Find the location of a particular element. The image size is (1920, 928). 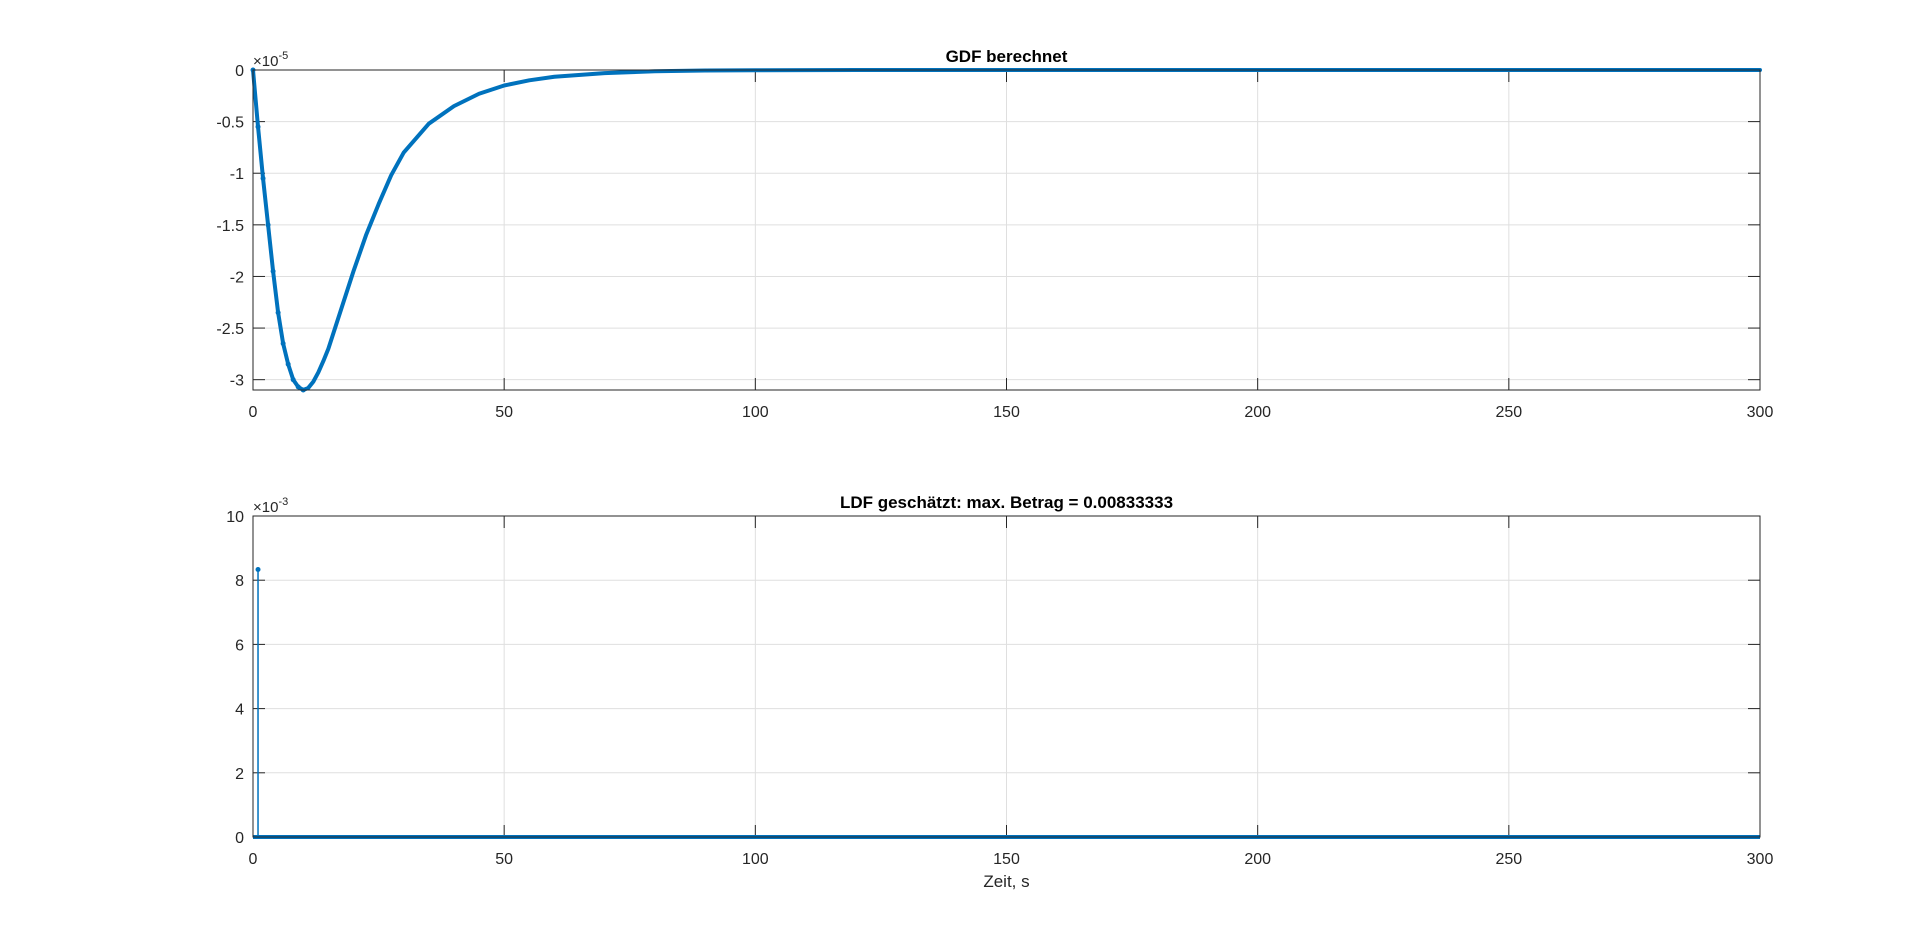

bottom-y-tick-label: 4 is located at coordinates (239, 710).